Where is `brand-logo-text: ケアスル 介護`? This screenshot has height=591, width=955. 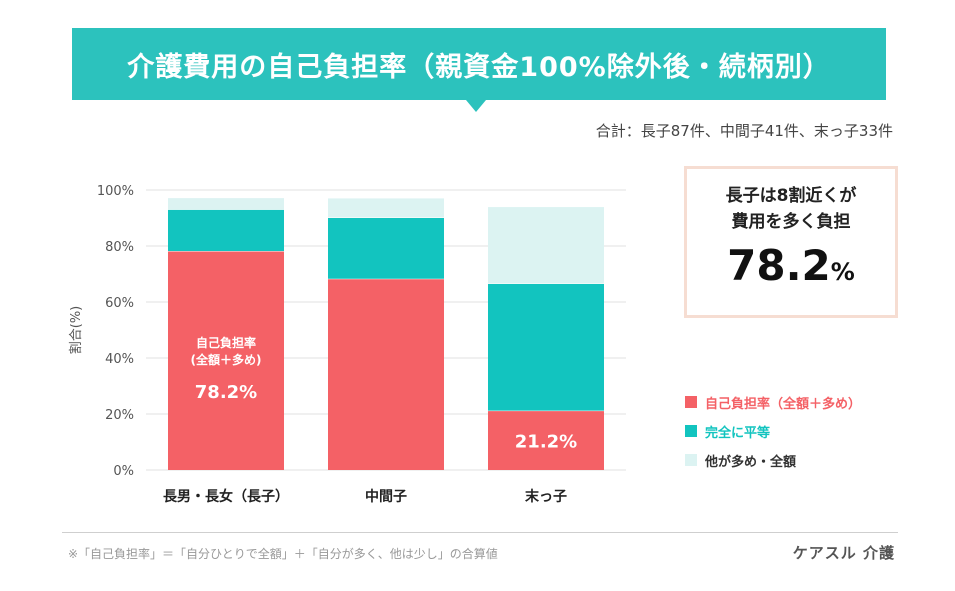
brand-logo-text: ケアスル 介護 is located at coordinates (843, 553).